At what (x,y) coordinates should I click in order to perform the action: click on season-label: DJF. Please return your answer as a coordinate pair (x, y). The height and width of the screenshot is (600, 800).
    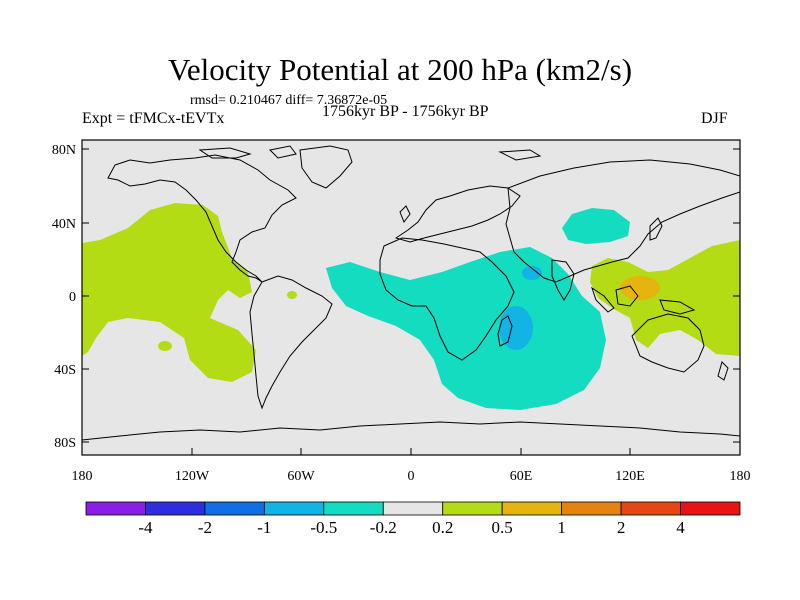
    Looking at the image, I should click on (714, 118).